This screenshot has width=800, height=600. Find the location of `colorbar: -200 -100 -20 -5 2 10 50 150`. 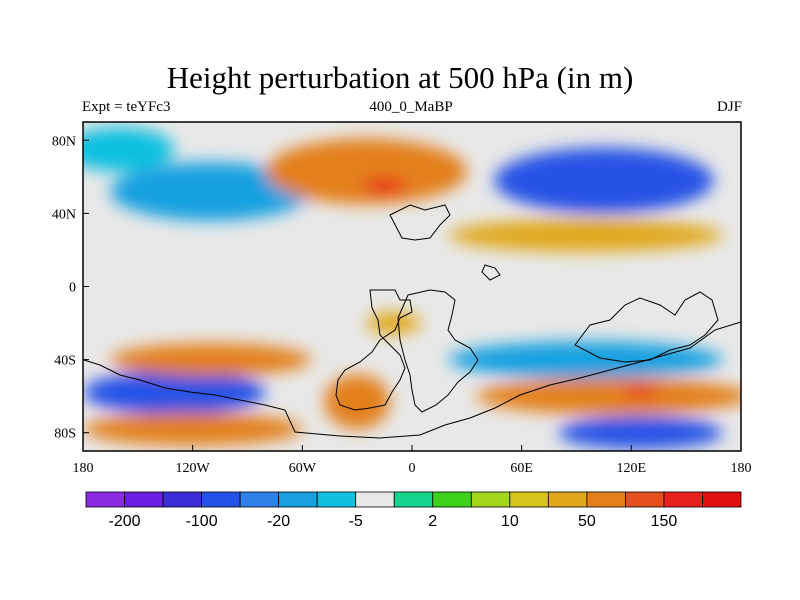

colorbar: -200 -100 -20 -5 2 10 50 150 is located at coordinates (413, 510).